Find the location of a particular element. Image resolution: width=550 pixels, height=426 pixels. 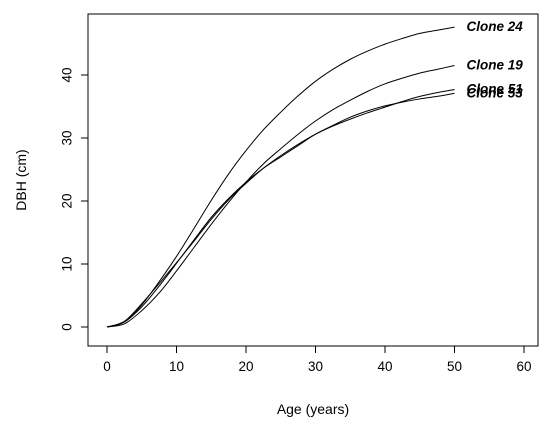

x-tick-label: 40 is located at coordinates (384, 366).